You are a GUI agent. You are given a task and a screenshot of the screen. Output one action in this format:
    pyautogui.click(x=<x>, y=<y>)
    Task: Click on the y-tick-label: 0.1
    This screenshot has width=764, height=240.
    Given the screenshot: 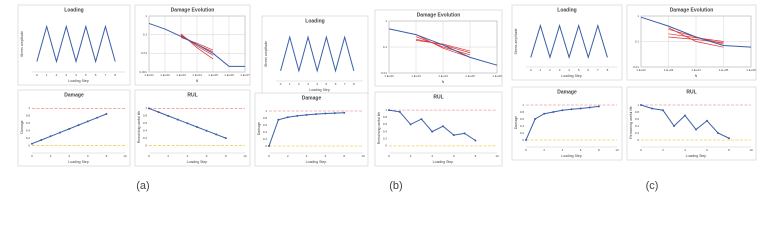 What is the action you would take?
    pyautogui.click(x=385, y=47)
    